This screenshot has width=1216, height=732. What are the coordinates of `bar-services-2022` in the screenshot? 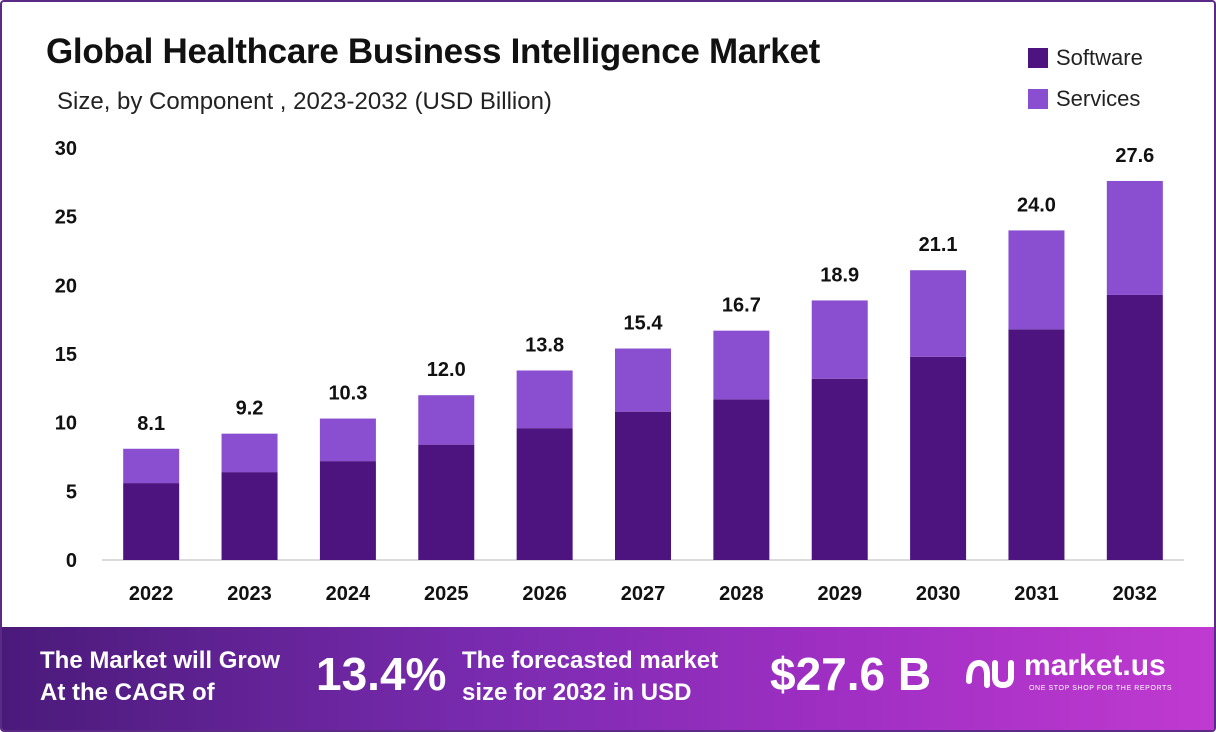 It's located at (151, 466).